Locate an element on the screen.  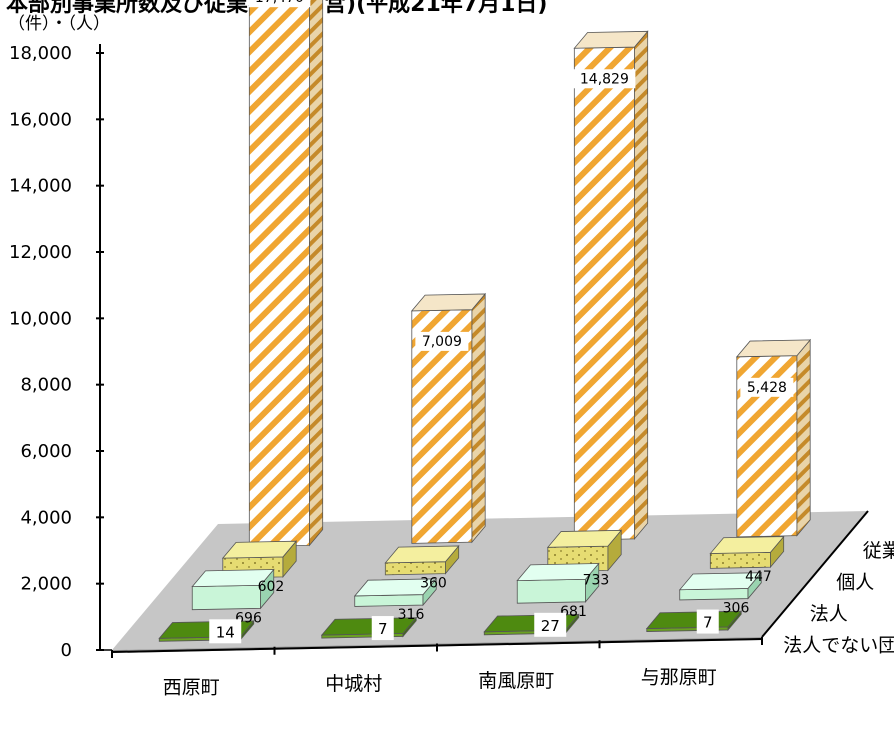
data-label: 27 is located at coordinates (550, 626).